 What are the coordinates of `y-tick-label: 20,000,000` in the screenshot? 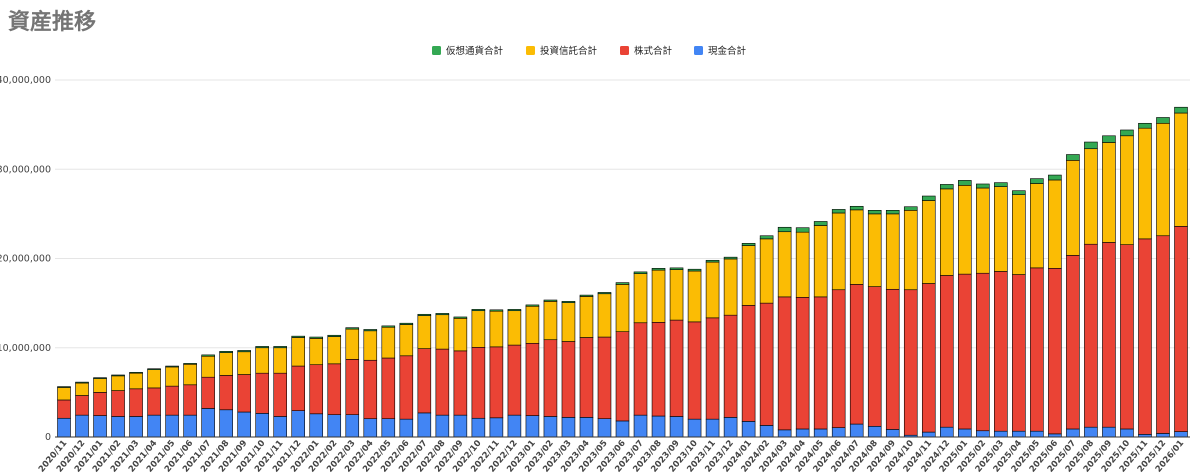 It's located at (25, 259).